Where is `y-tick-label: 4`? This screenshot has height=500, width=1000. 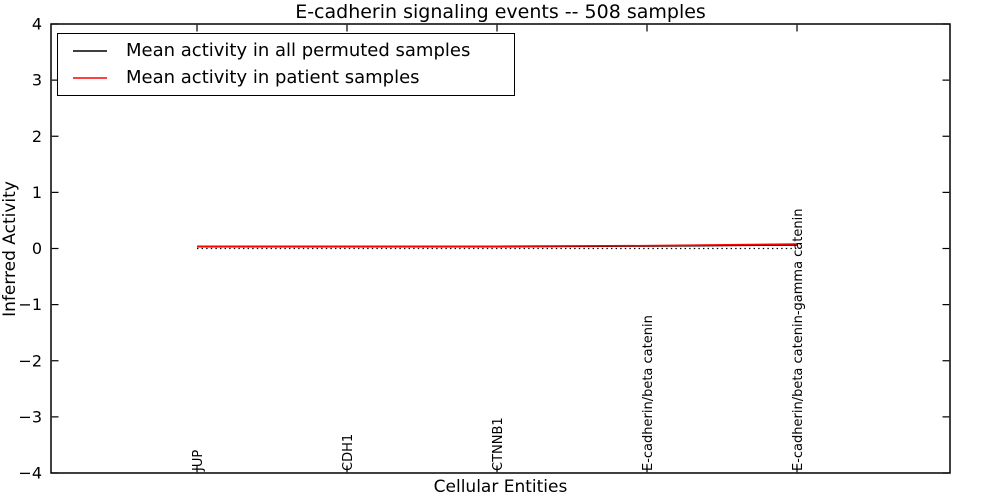 y-tick-label: 4 is located at coordinates (37, 24).